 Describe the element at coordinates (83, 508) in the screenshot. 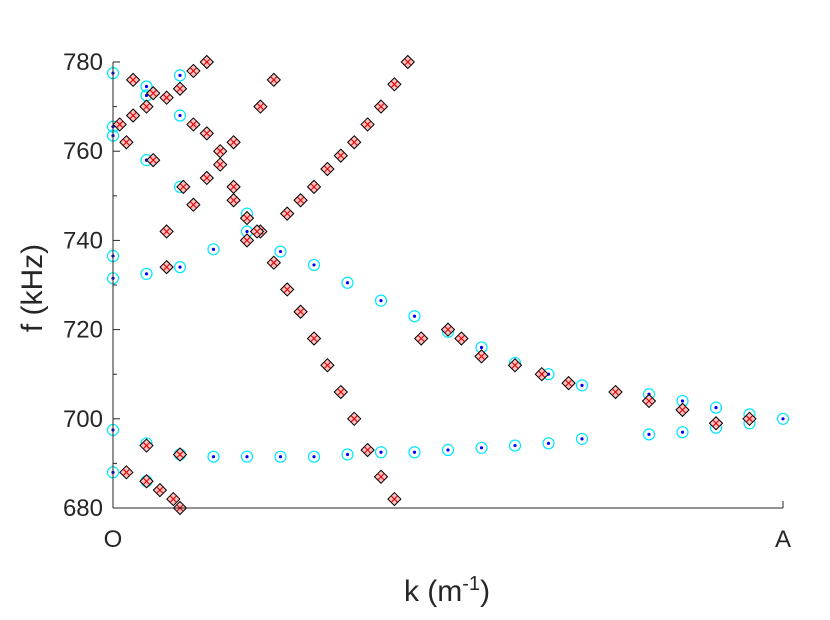

I see `y-tick-label: 680` at that location.